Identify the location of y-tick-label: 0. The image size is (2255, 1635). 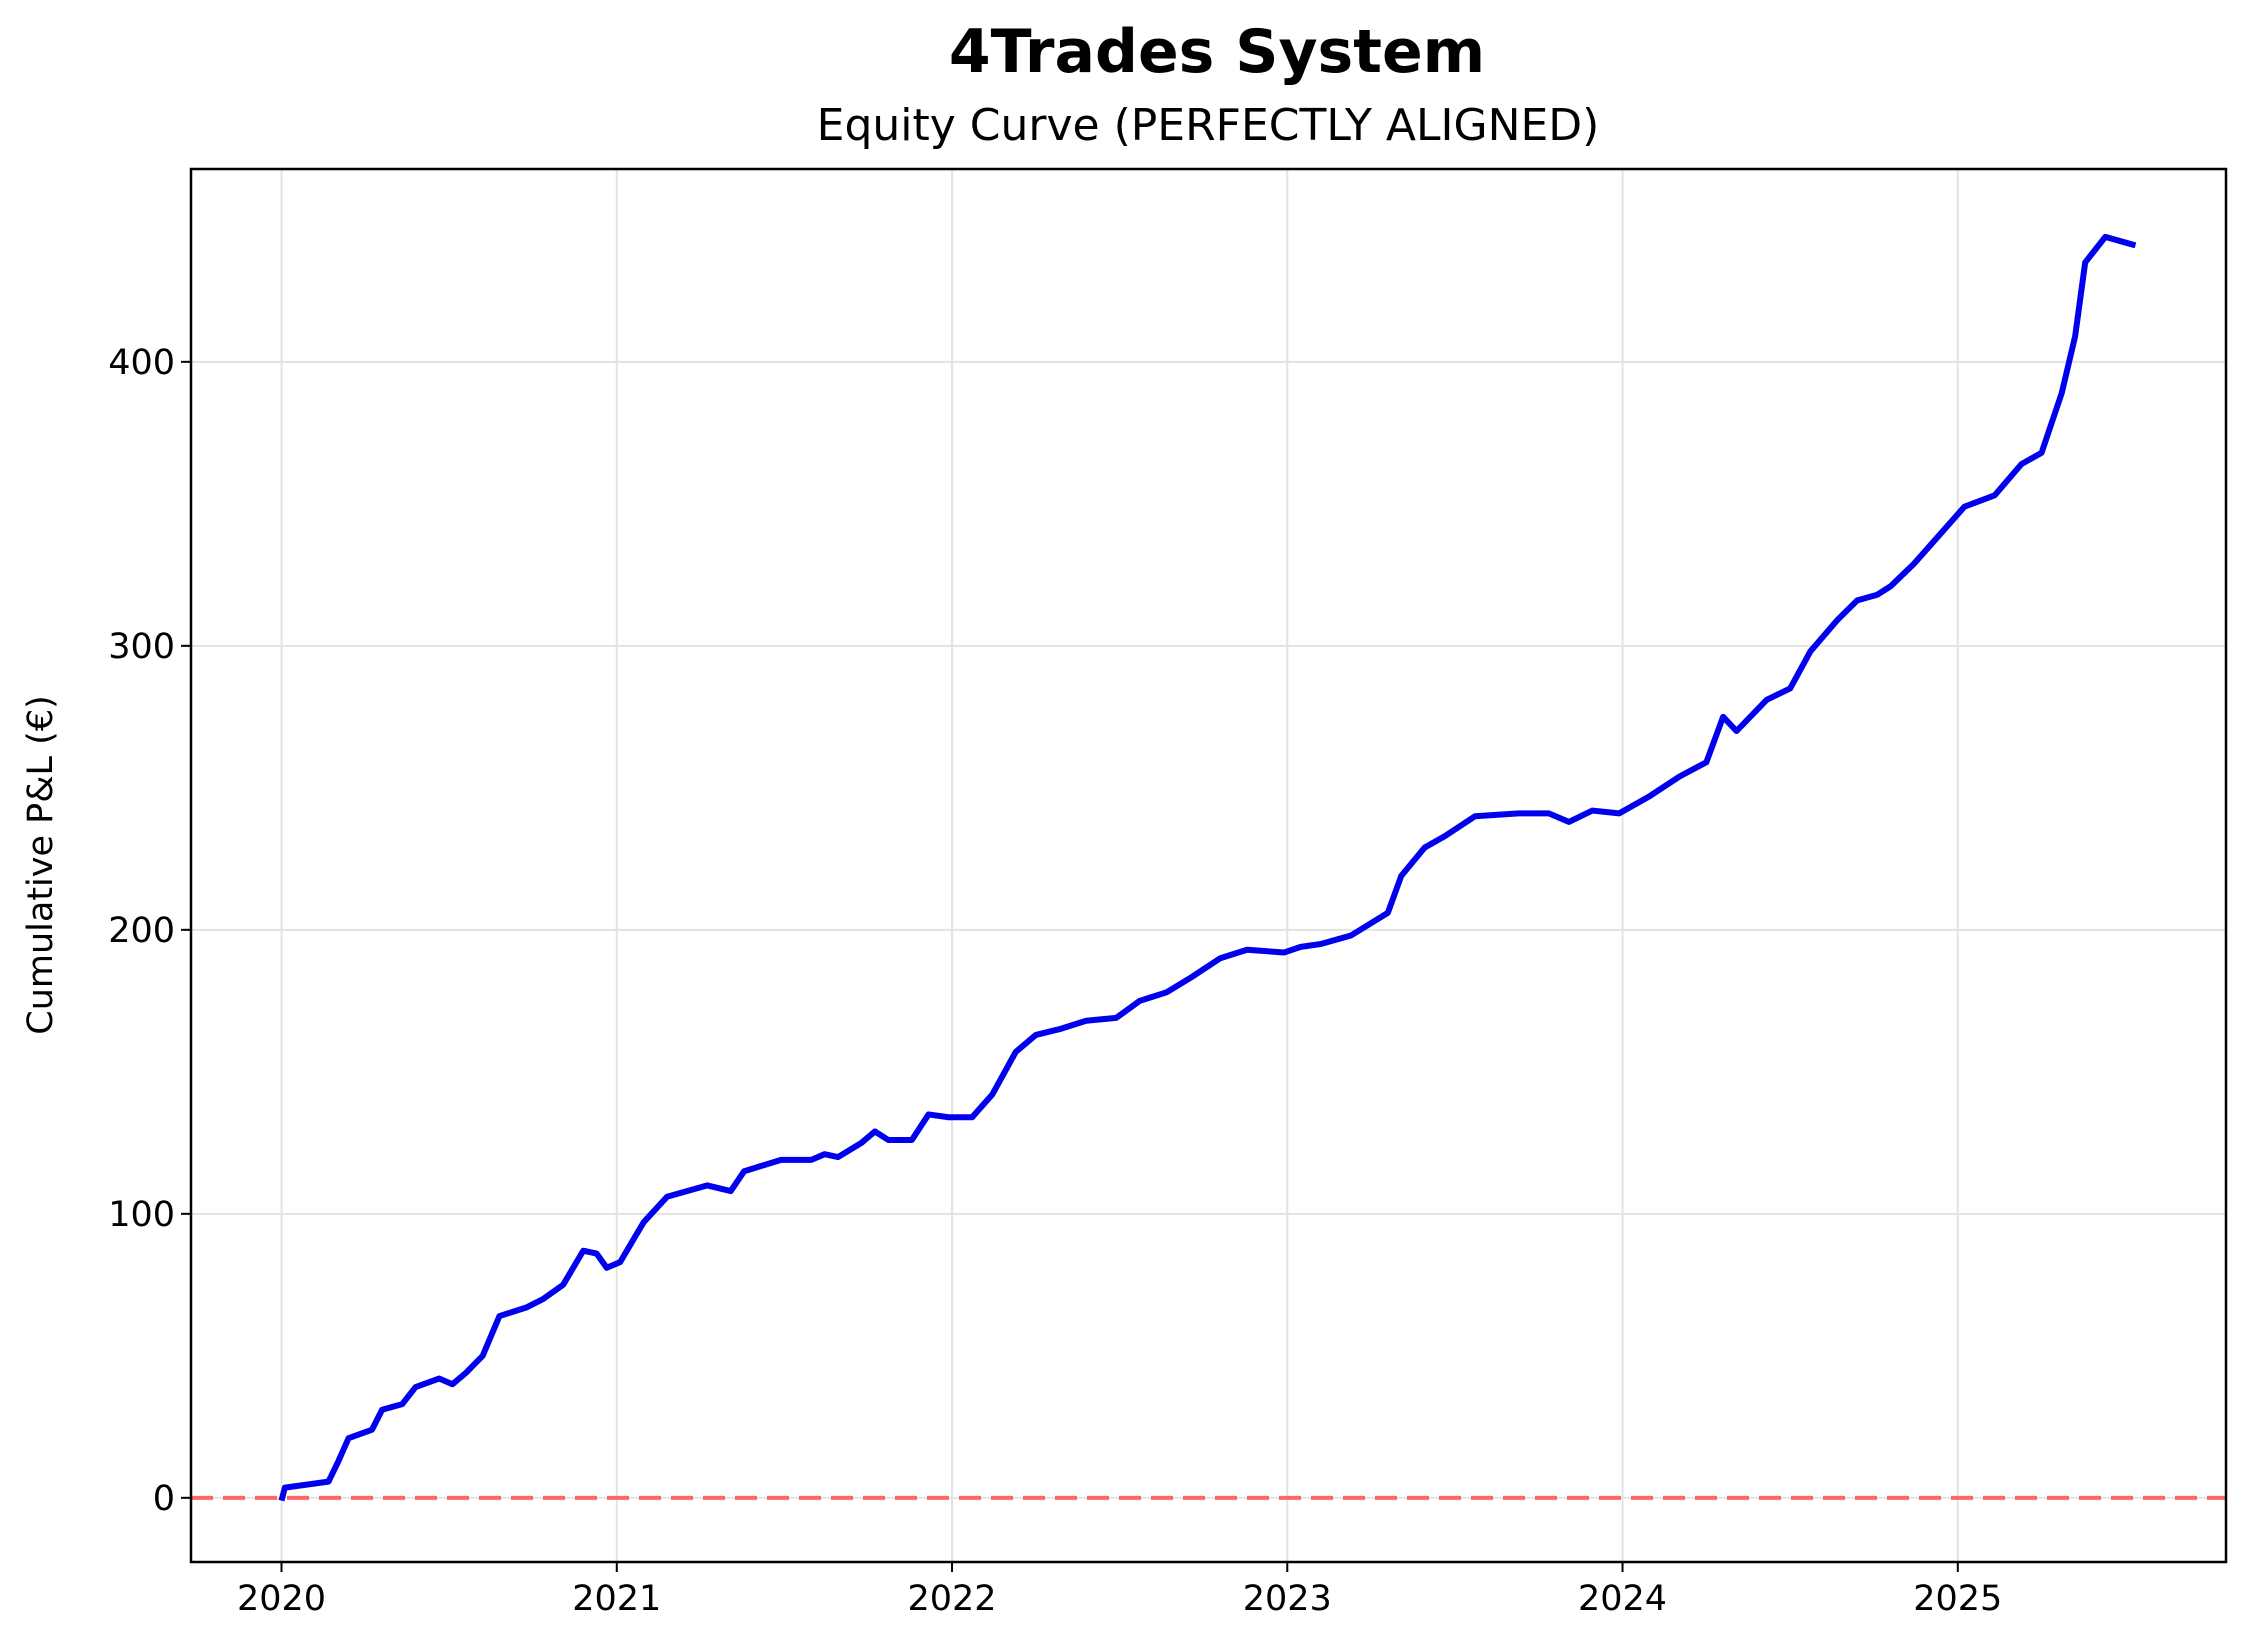
(164, 1499).